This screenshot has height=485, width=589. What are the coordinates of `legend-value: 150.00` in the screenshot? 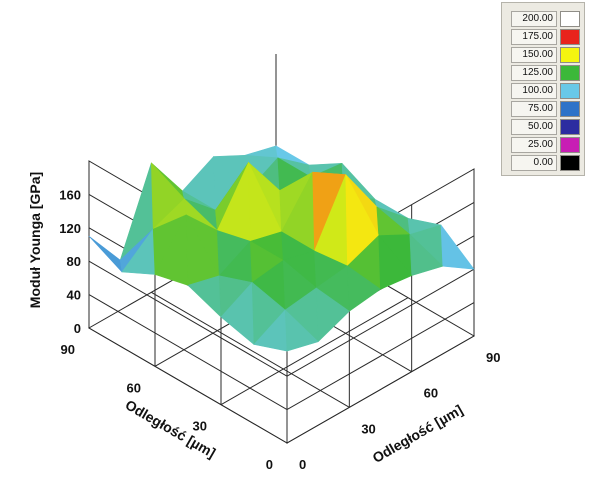 It's located at (534, 55).